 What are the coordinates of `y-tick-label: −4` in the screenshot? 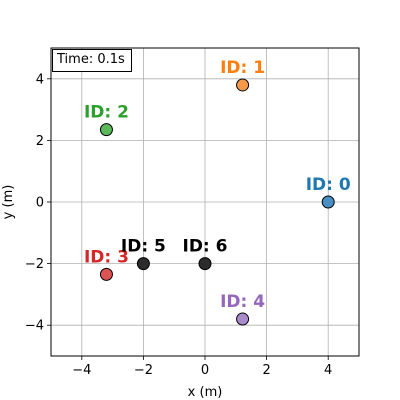 It's located at (34, 326).